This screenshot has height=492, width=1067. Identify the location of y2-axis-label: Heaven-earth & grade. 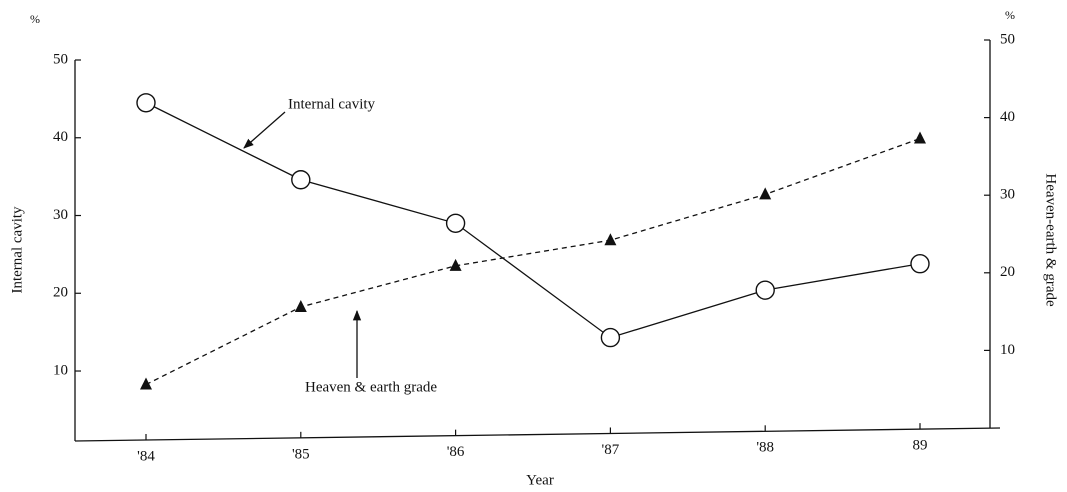
(1051, 240).